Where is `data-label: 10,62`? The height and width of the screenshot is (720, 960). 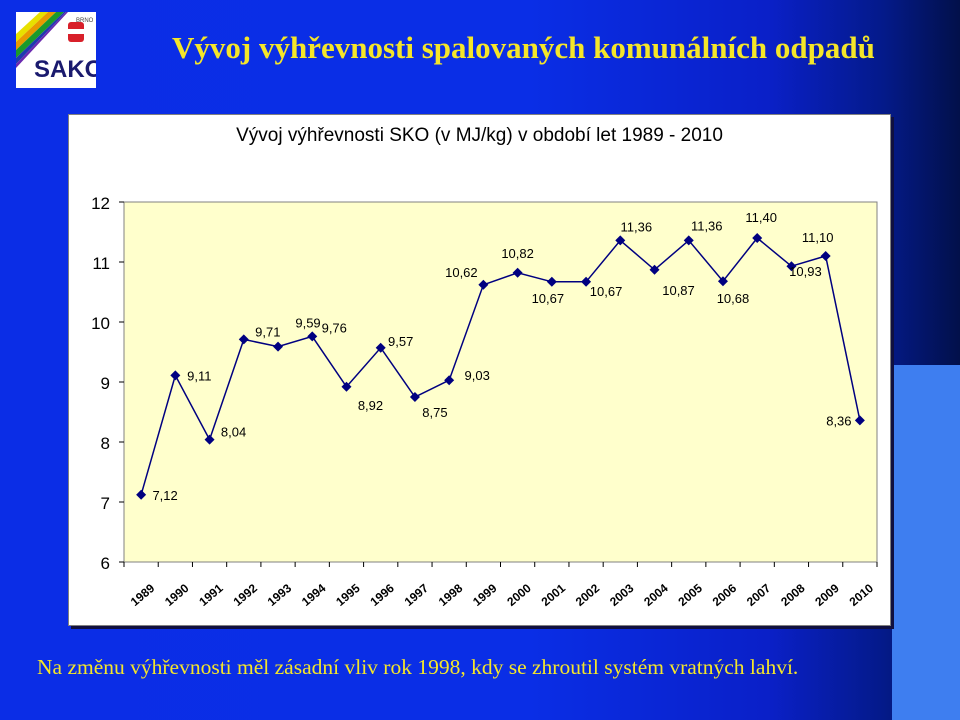 data-label: 10,62 is located at coordinates (461, 272).